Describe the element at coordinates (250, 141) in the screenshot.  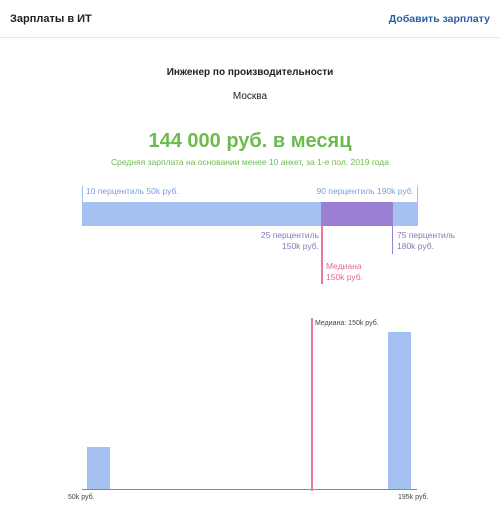
I see `average-salary: 144 000 руб. в месяц` at that location.